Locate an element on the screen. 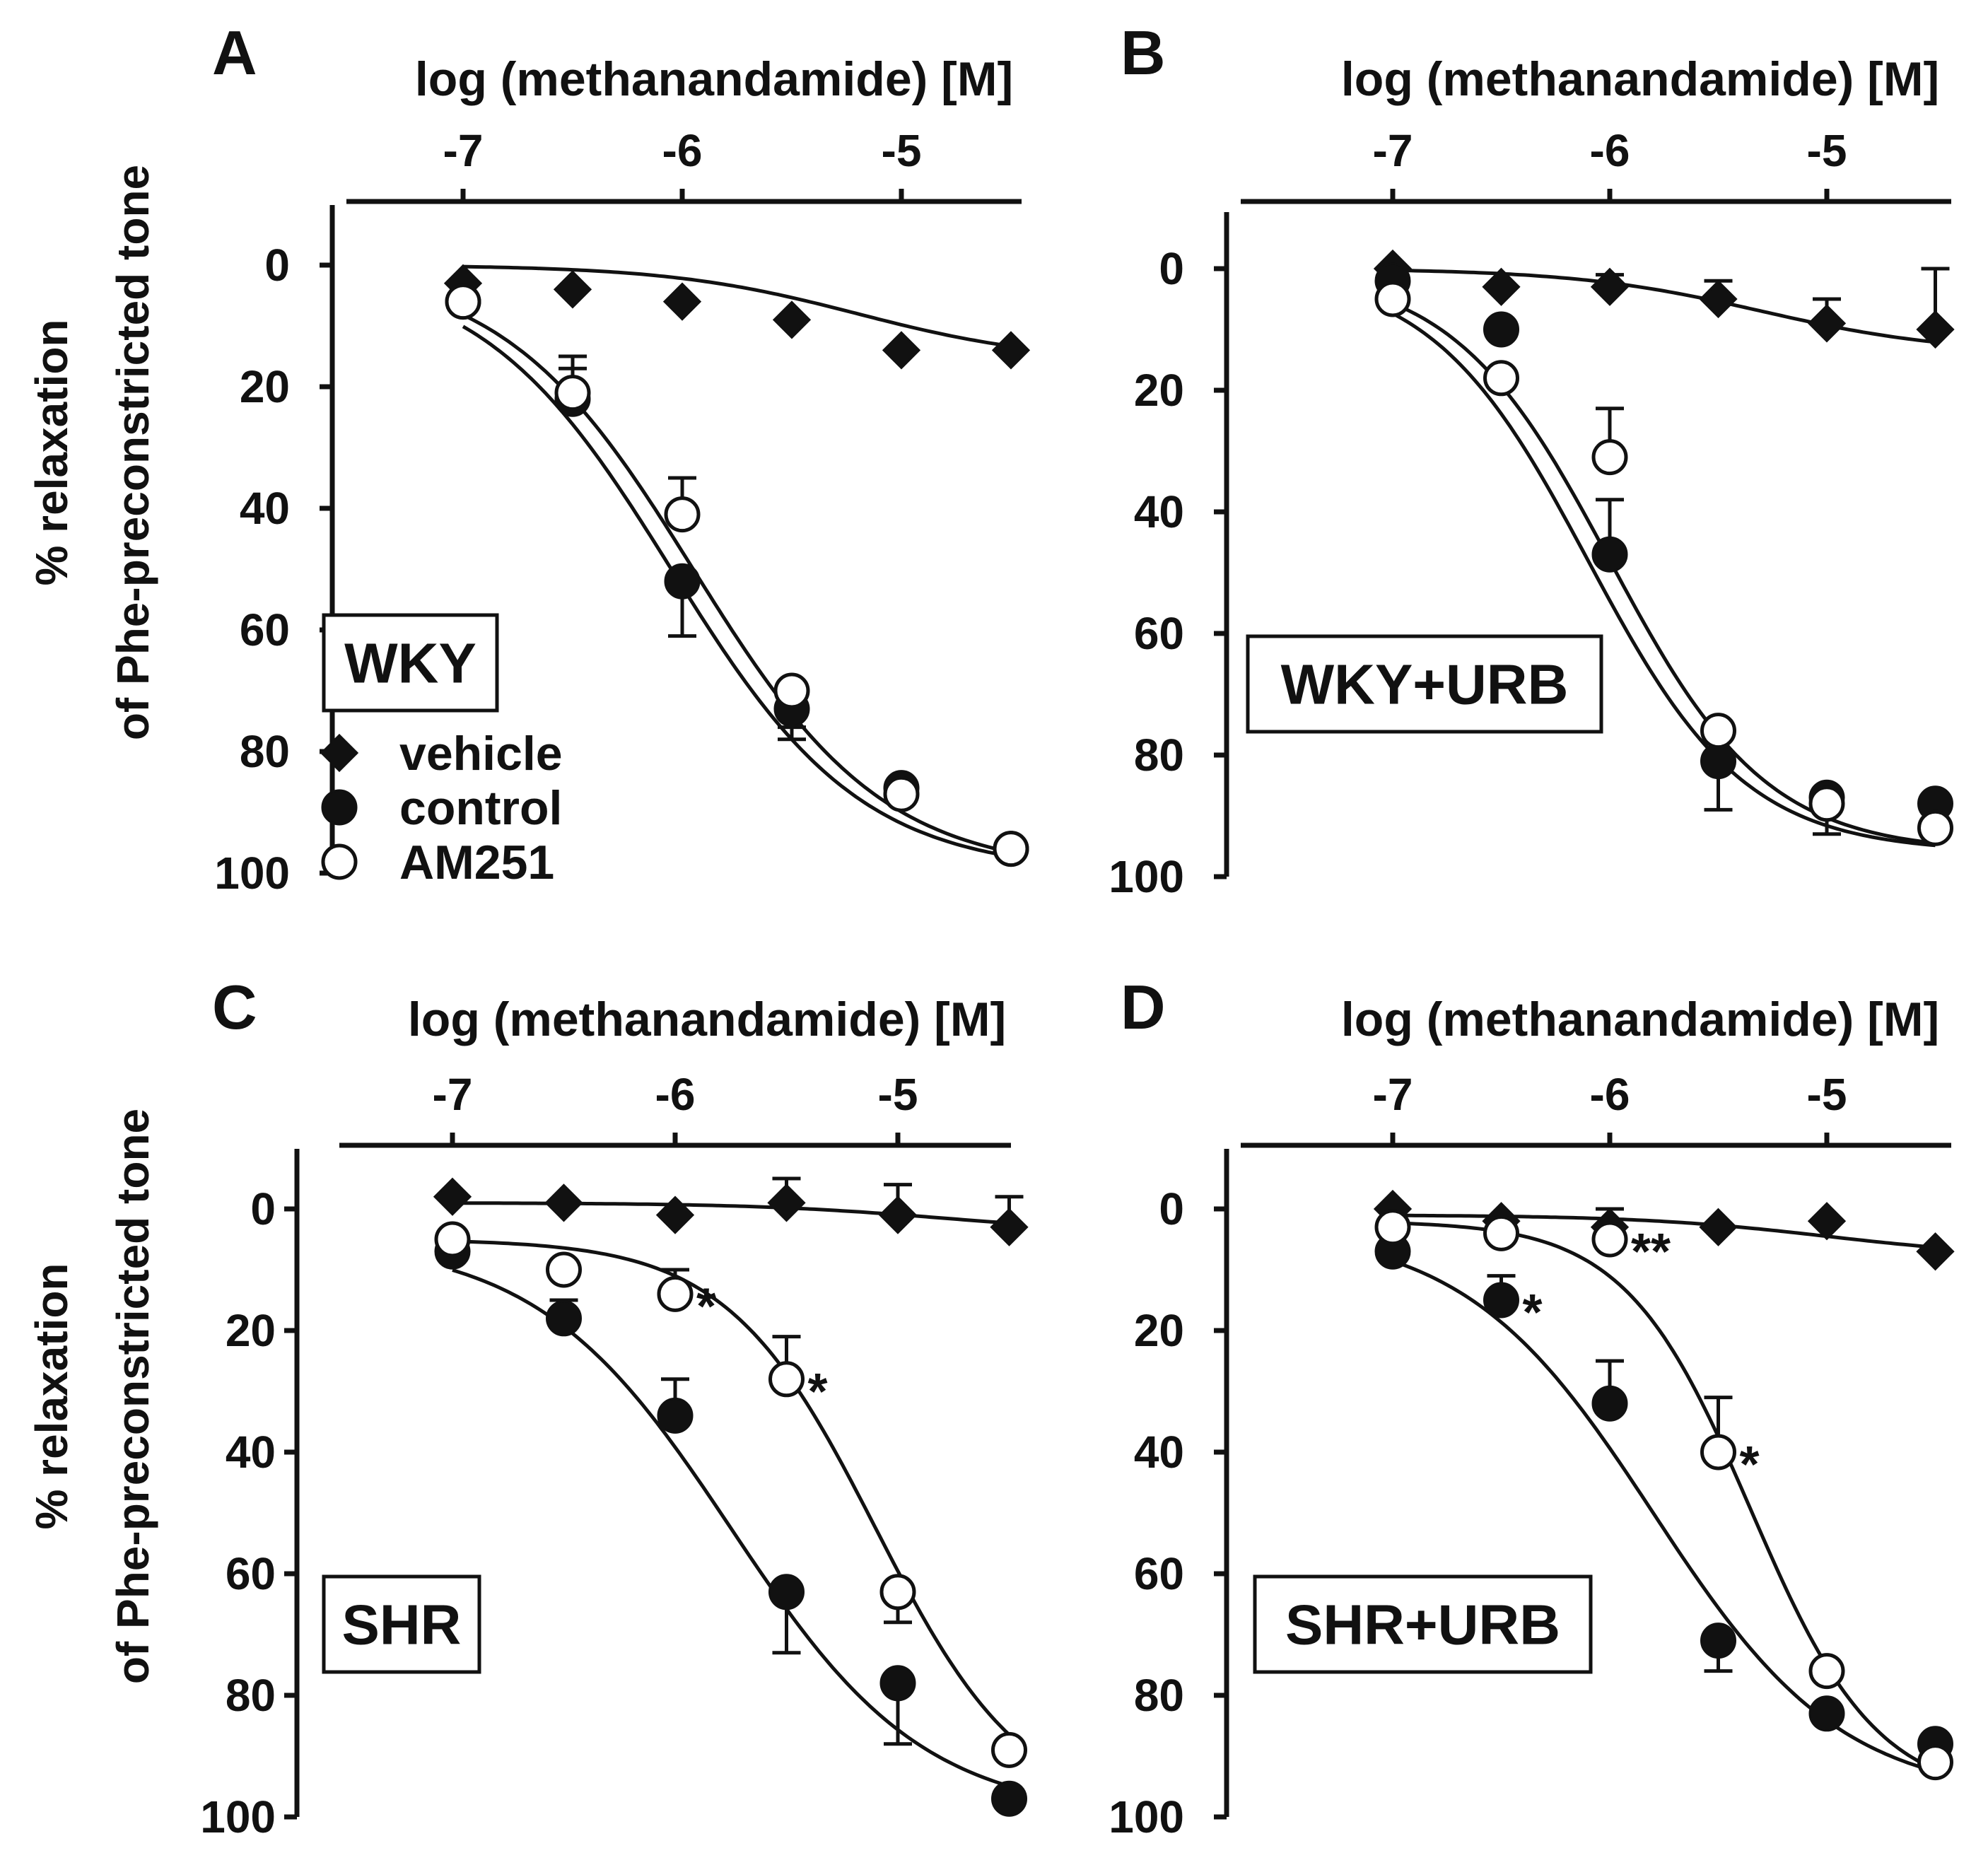  legend-label: AM251 is located at coordinates (477, 863).